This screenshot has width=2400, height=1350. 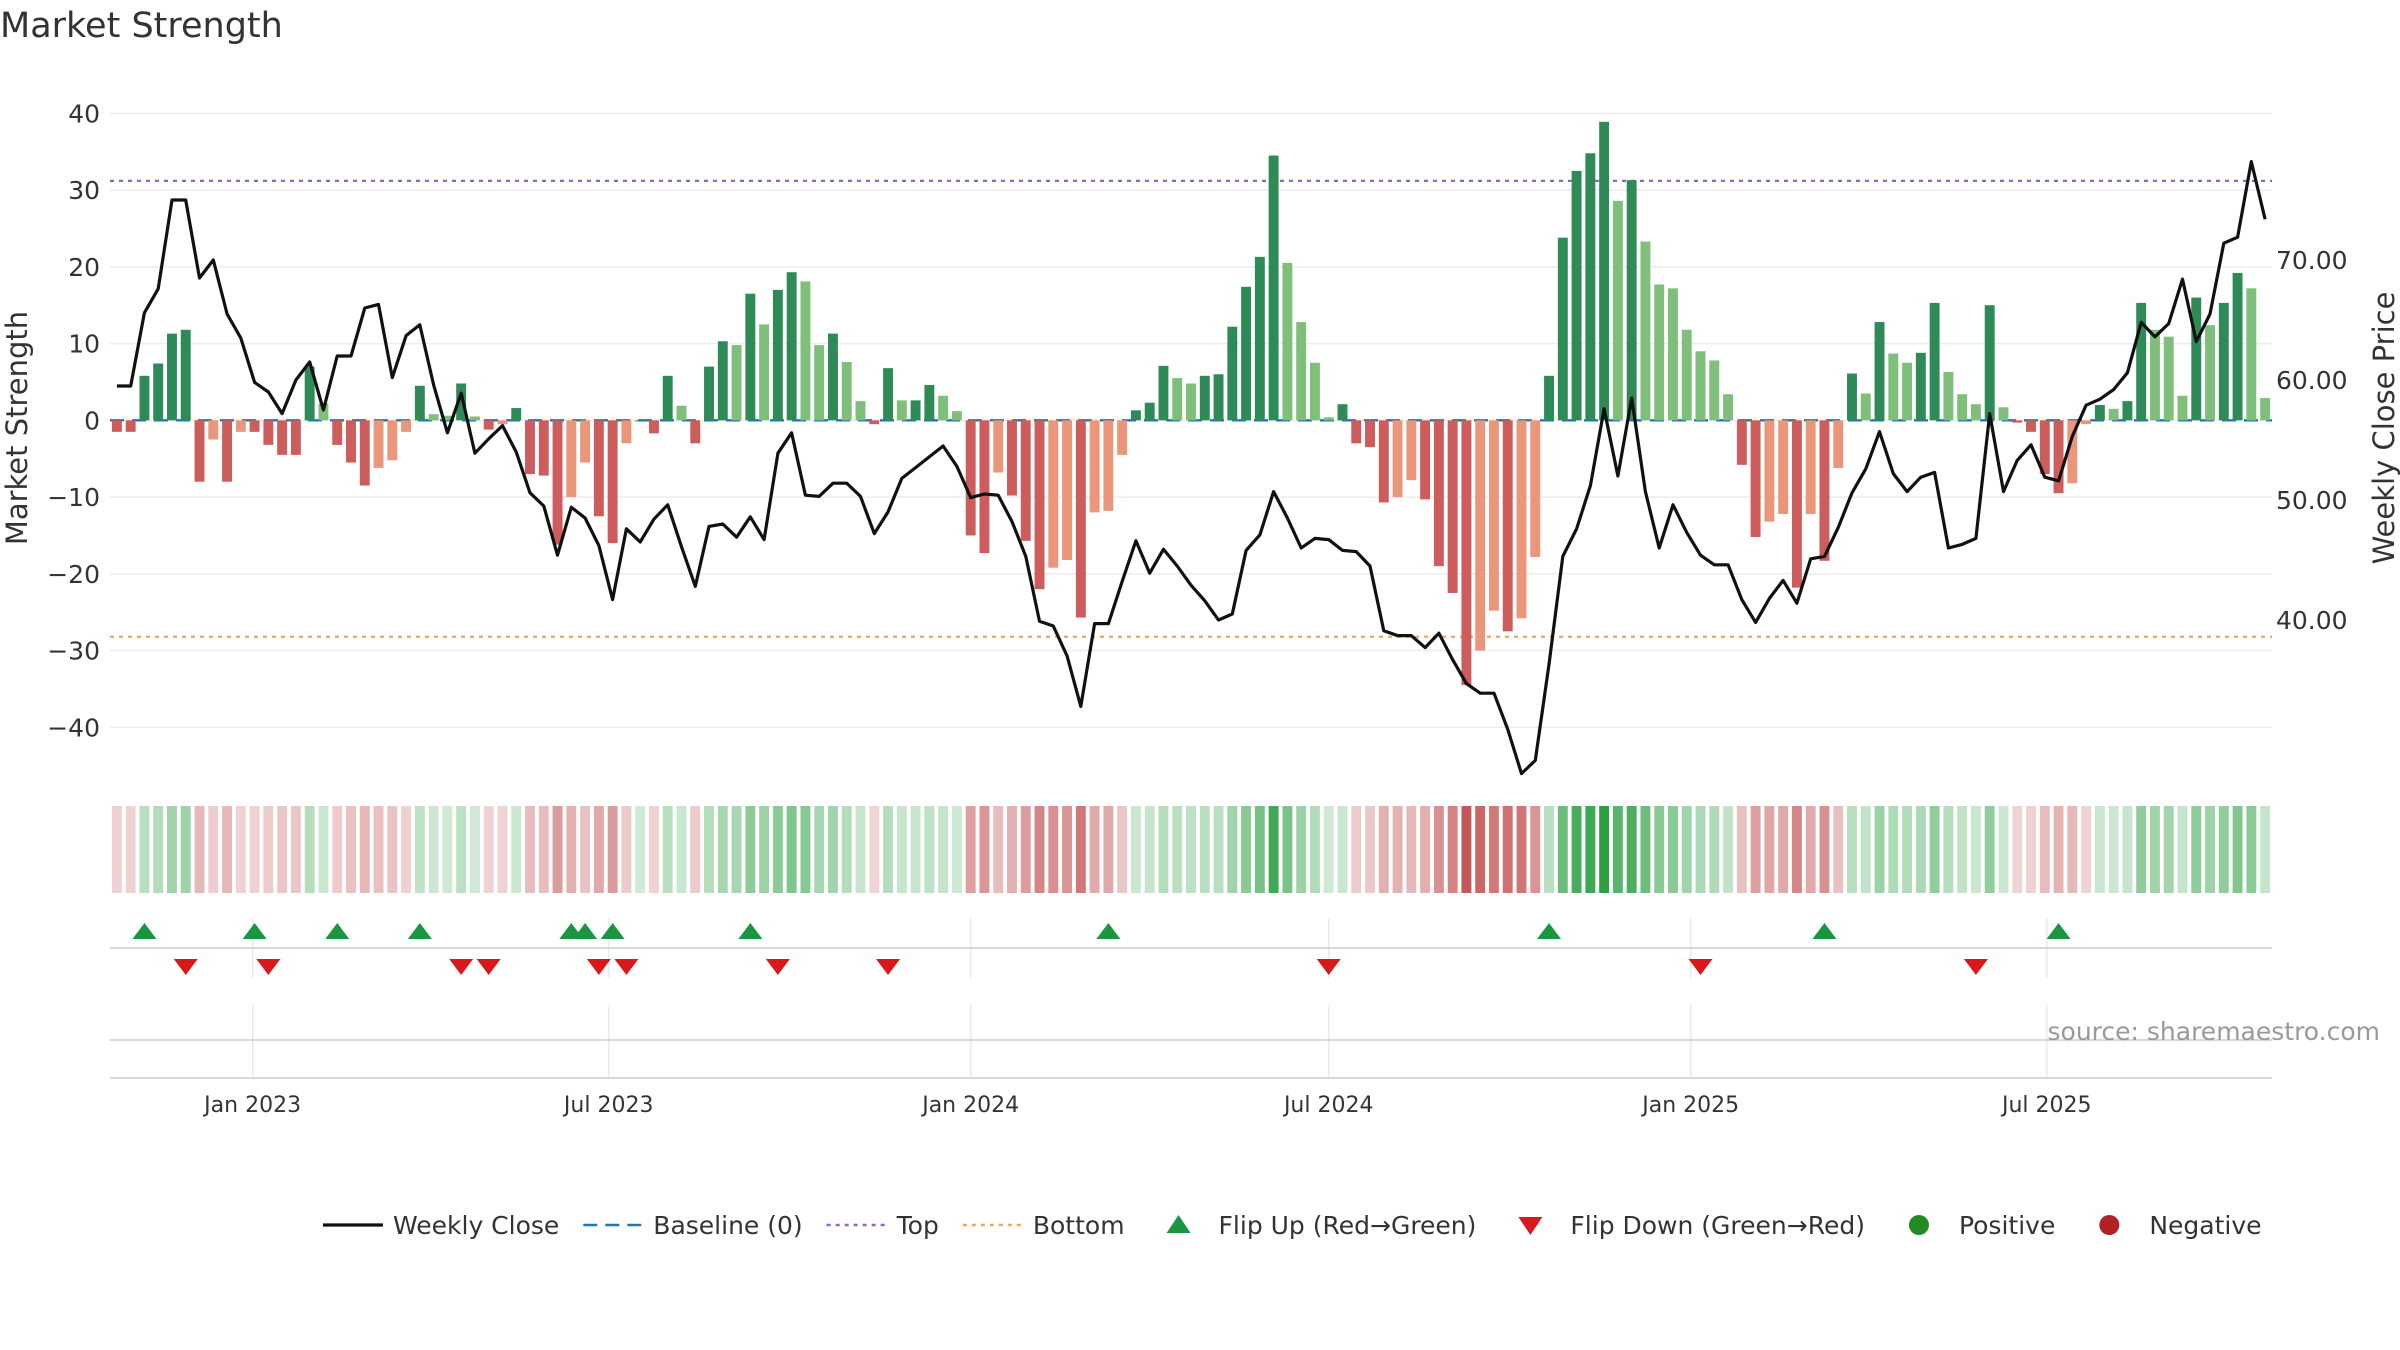 I want to click on legend-item: Negative, so click(x=2180, y=1225).